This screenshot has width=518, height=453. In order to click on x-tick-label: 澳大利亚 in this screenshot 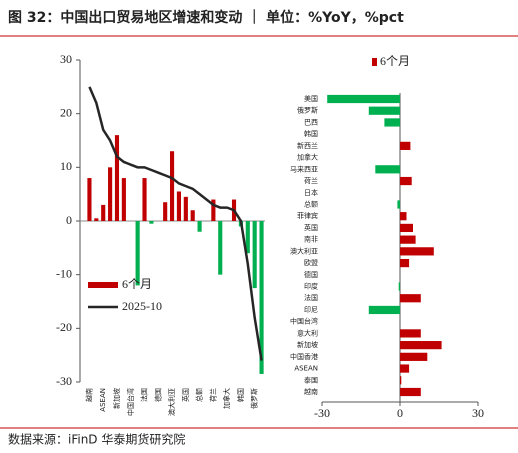, I will do `click(171, 402)`.